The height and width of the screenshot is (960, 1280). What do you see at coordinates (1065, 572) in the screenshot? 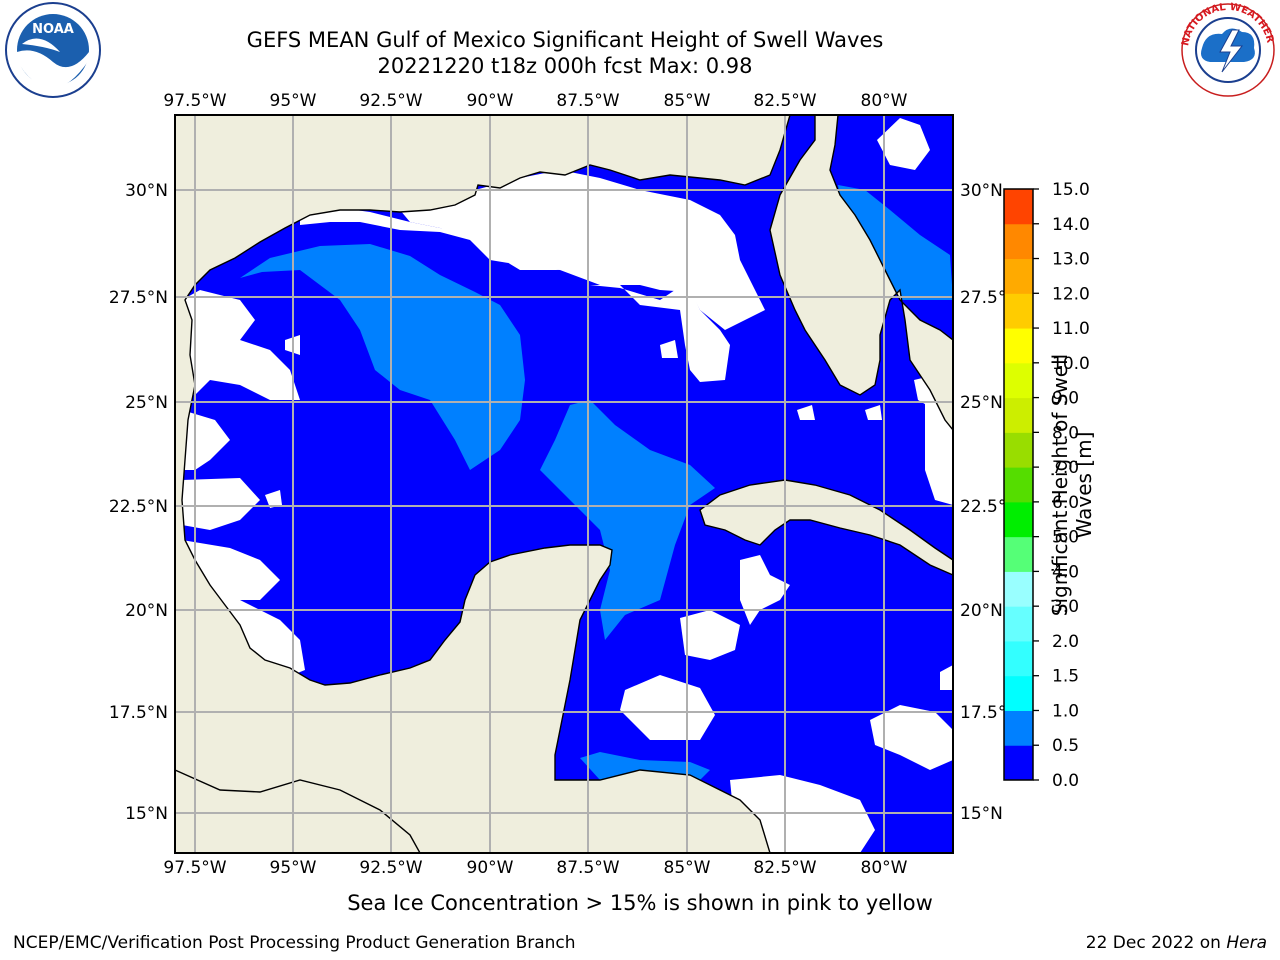
I see `colorbar-tick-label: 4.0` at bounding box center [1065, 572].